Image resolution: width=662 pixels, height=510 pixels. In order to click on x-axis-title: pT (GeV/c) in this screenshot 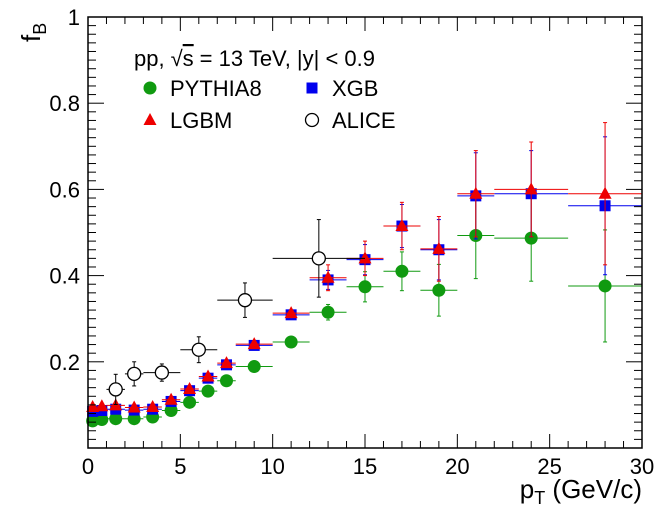, I will do `click(581, 491)`.